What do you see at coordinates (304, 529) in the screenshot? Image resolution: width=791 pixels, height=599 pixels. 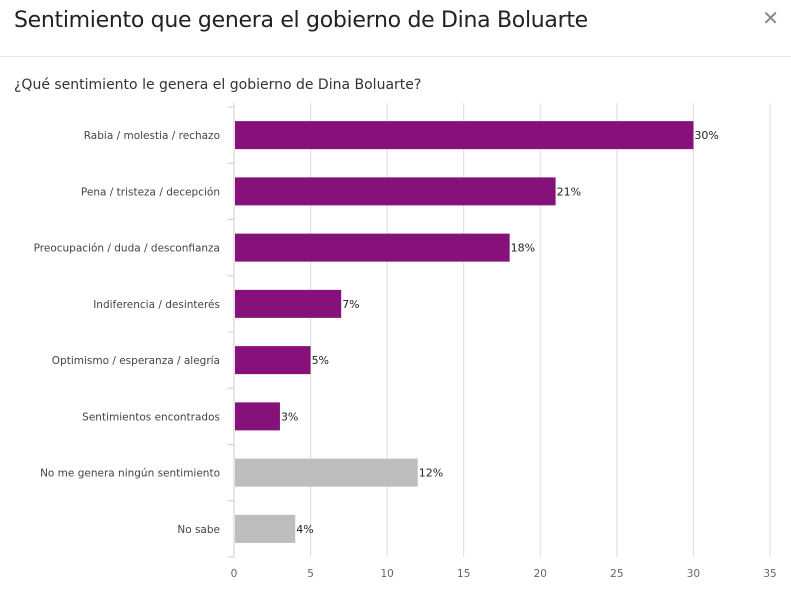 I see `data-label: 4%` at bounding box center [304, 529].